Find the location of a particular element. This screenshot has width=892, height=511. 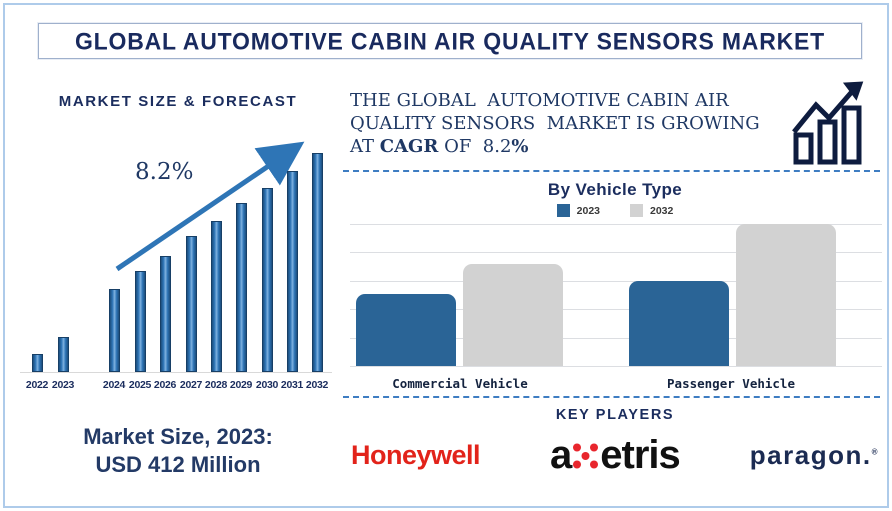

dashed-separator-top is located at coordinates (611, 171).